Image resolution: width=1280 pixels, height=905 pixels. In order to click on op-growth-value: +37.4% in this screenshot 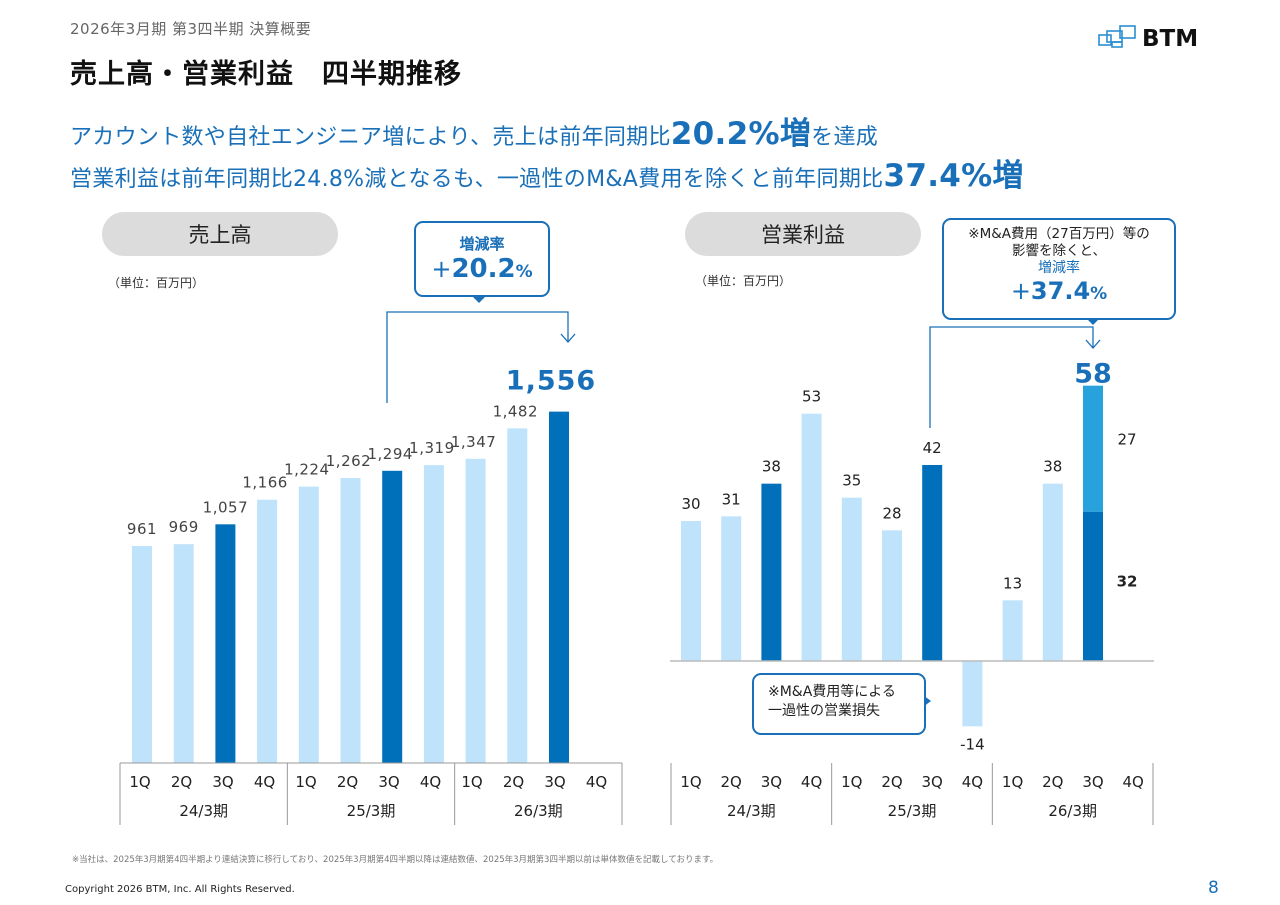, I will do `click(1059, 292)`.